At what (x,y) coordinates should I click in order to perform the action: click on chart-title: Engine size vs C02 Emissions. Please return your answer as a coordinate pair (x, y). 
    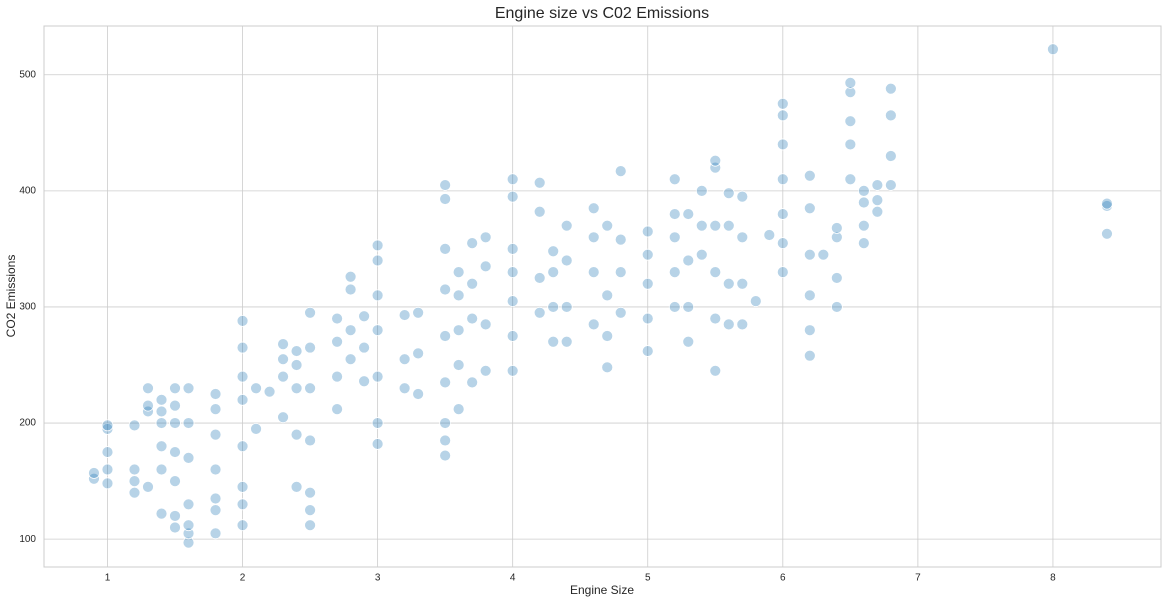
    Looking at the image, I should click on (602, 13).